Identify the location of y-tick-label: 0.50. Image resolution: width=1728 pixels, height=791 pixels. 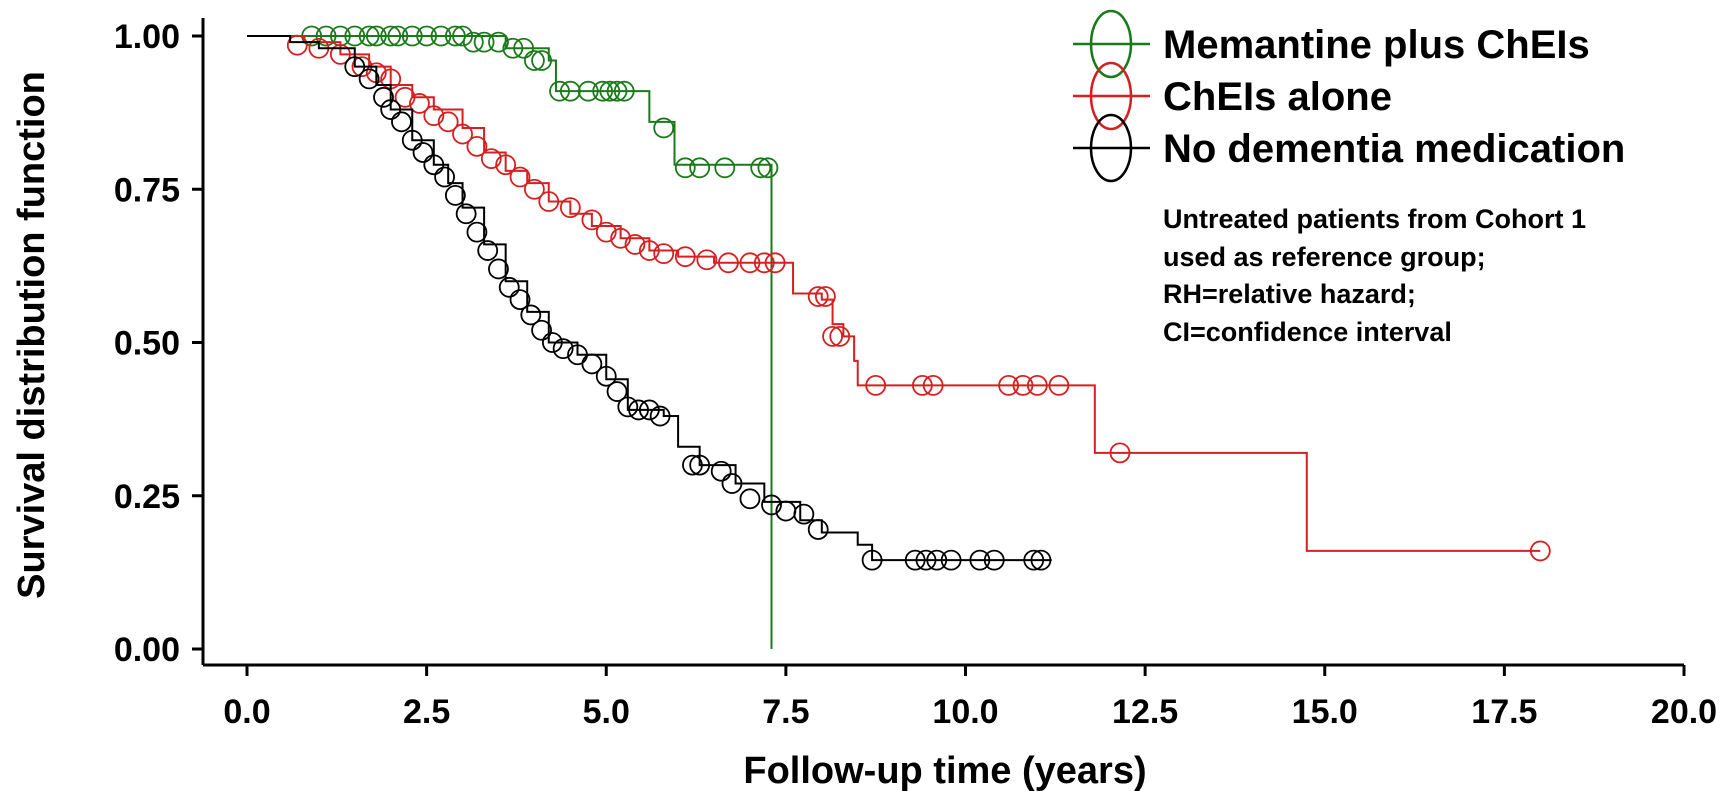
(147, 344).